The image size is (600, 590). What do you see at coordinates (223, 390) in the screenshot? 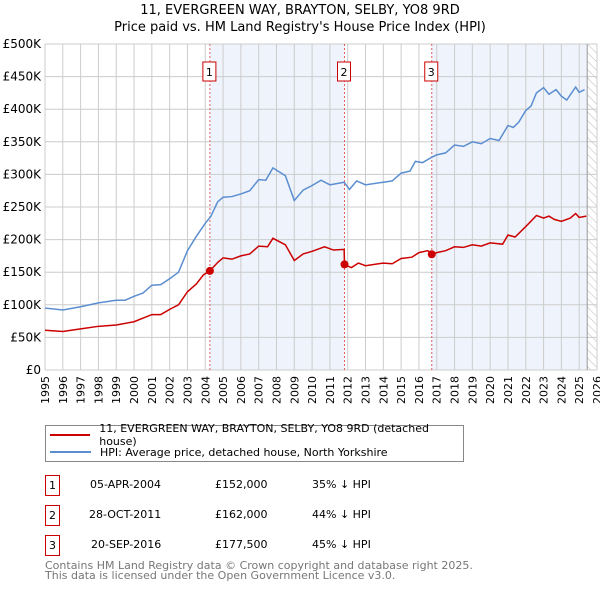
I see `x-tick-label: 2005` at bounding box center [223, 390].